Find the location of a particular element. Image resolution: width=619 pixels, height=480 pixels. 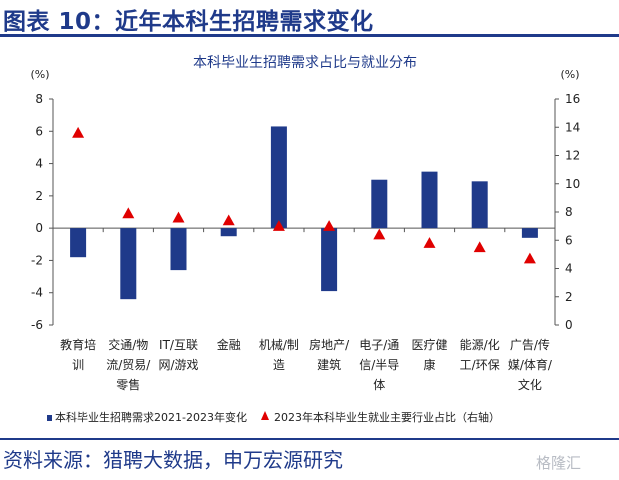

y-tick-label-right: 6 is located at coordinates (569, 240).